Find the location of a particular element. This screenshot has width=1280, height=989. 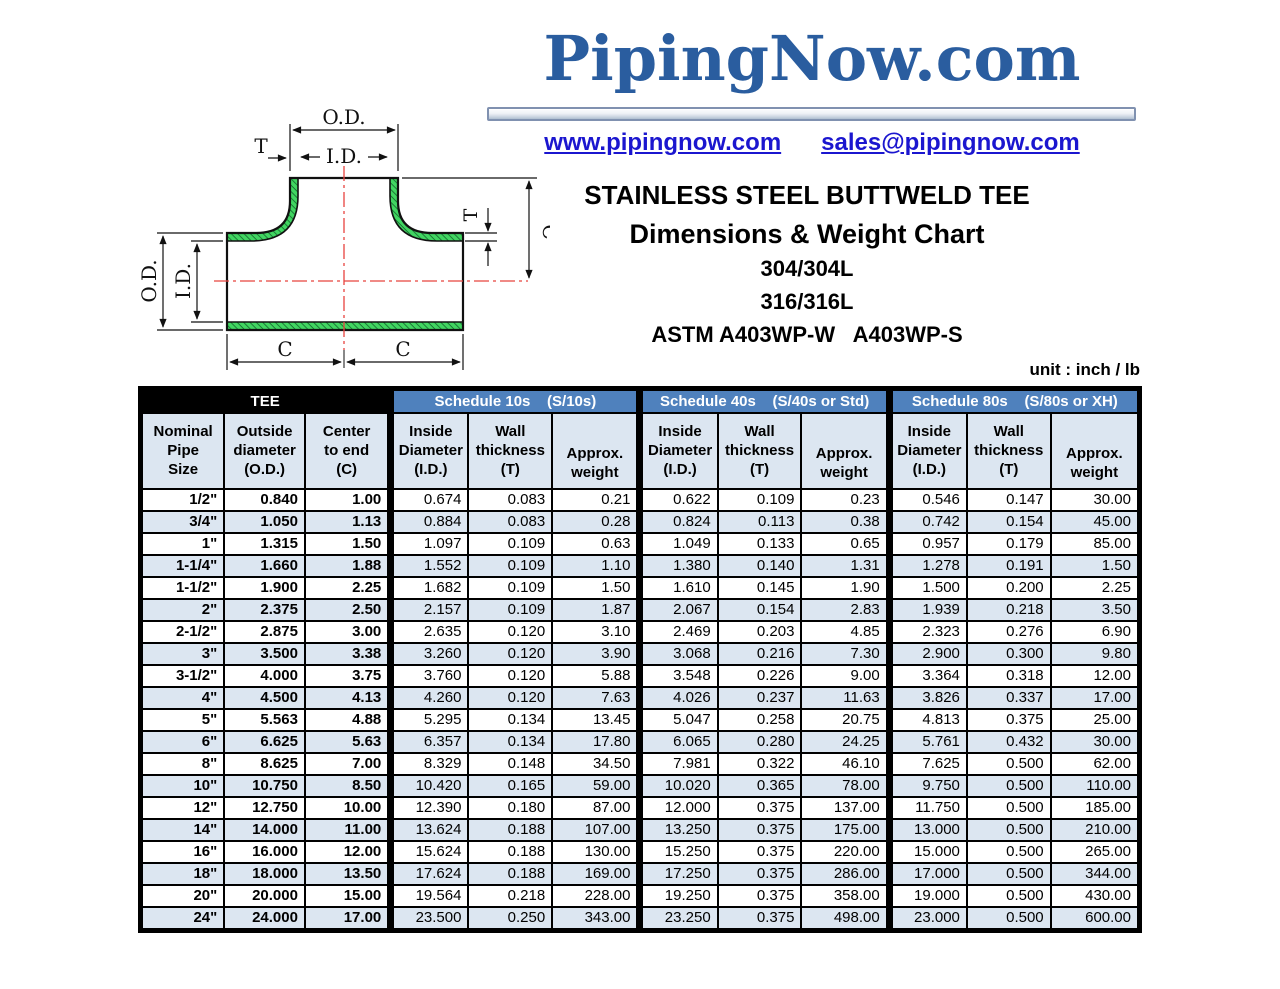

pipe-size-cell: 3/4" is located at coordinates (182, 521).